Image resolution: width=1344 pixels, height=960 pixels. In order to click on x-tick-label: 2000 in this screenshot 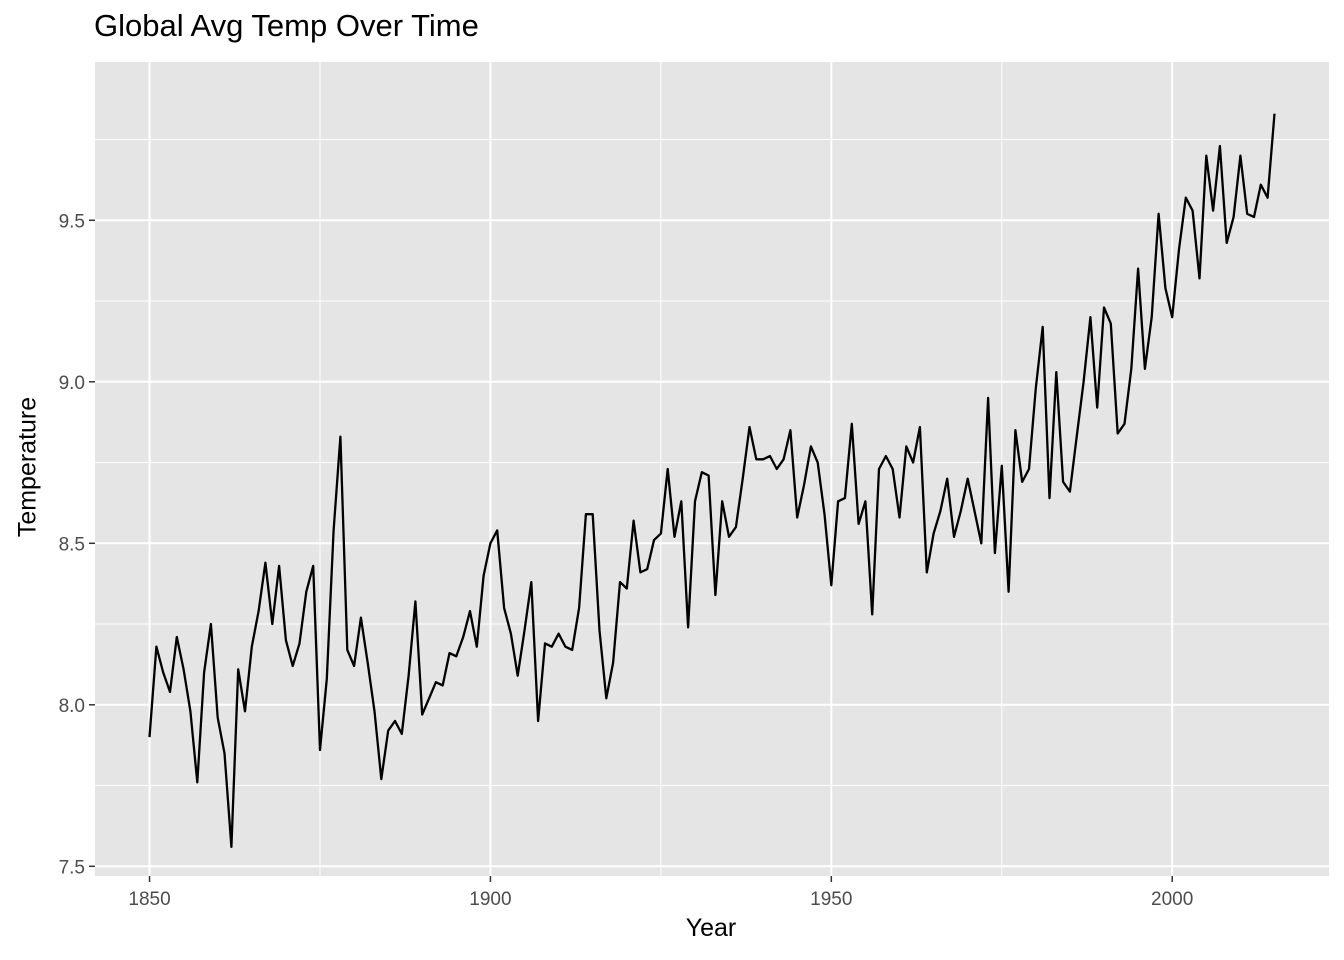, I will do `click(1172, 899)`.